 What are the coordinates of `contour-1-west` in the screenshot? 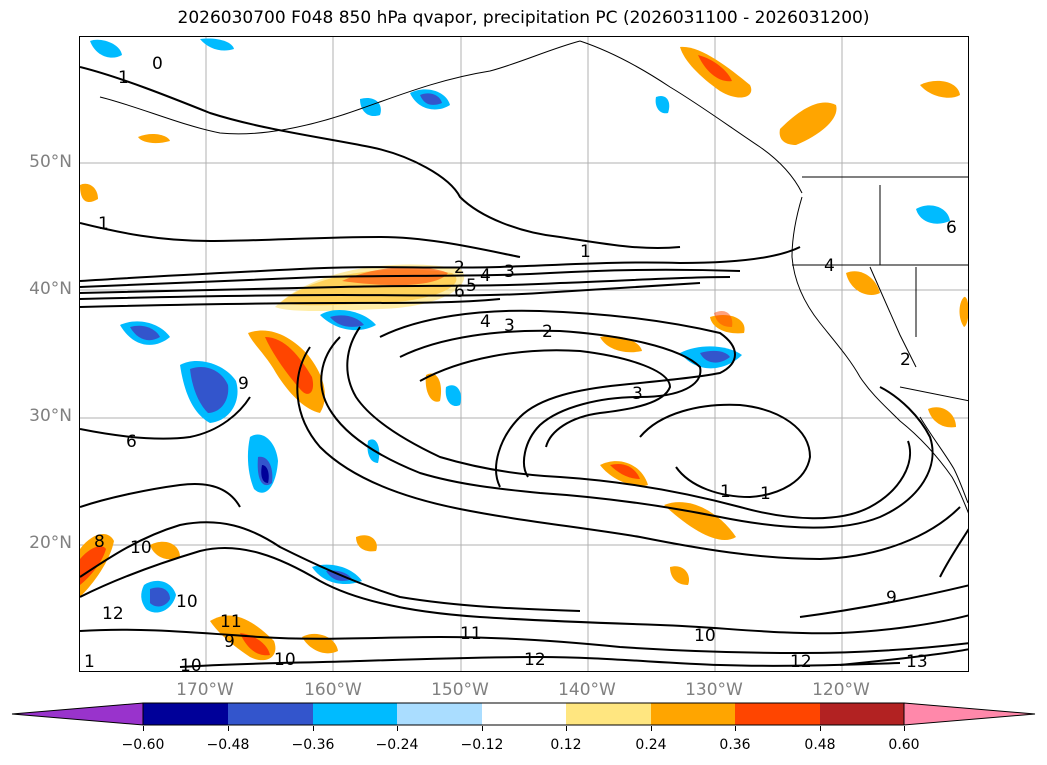 It's located at (300, 240).